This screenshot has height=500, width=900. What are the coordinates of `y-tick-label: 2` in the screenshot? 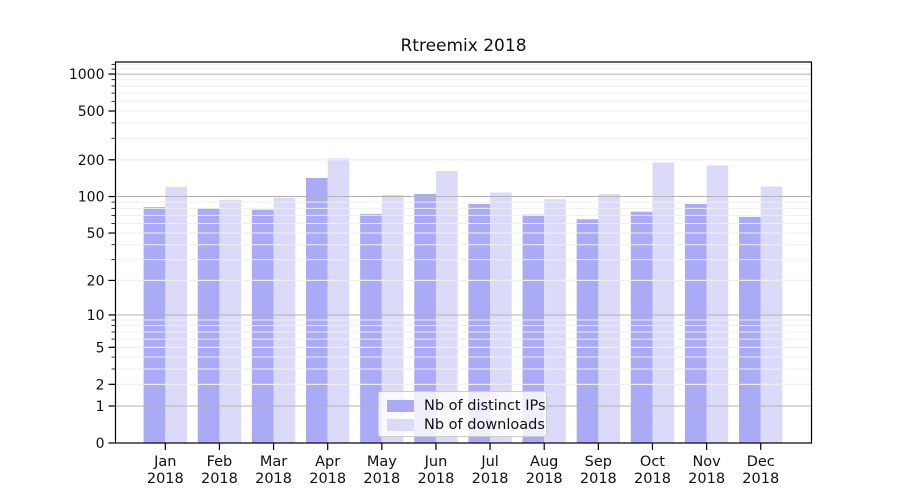 It's located at (100, 385).